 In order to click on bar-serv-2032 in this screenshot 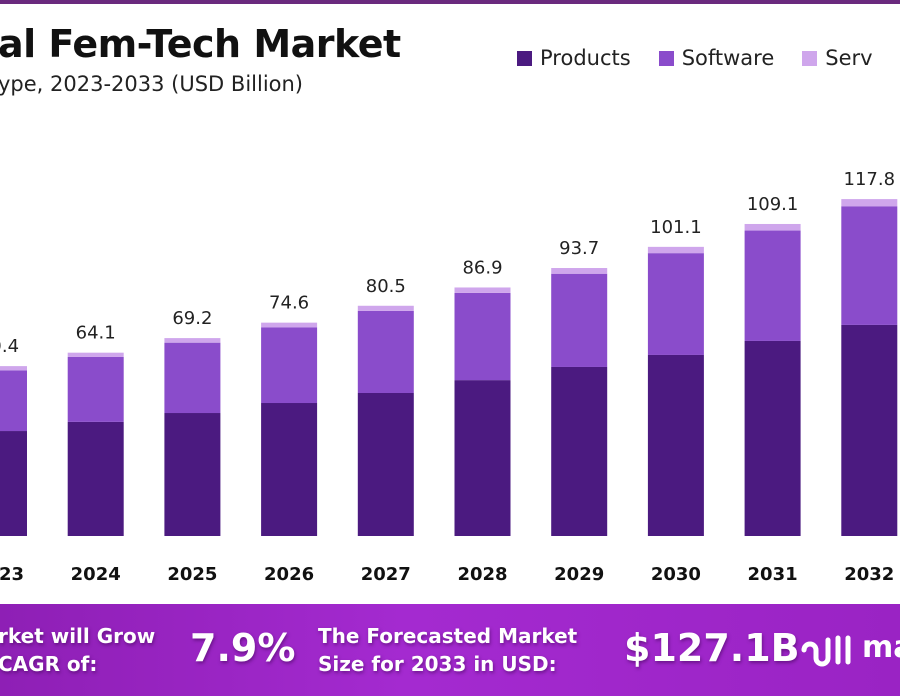, I will do `click(869, 203)`.